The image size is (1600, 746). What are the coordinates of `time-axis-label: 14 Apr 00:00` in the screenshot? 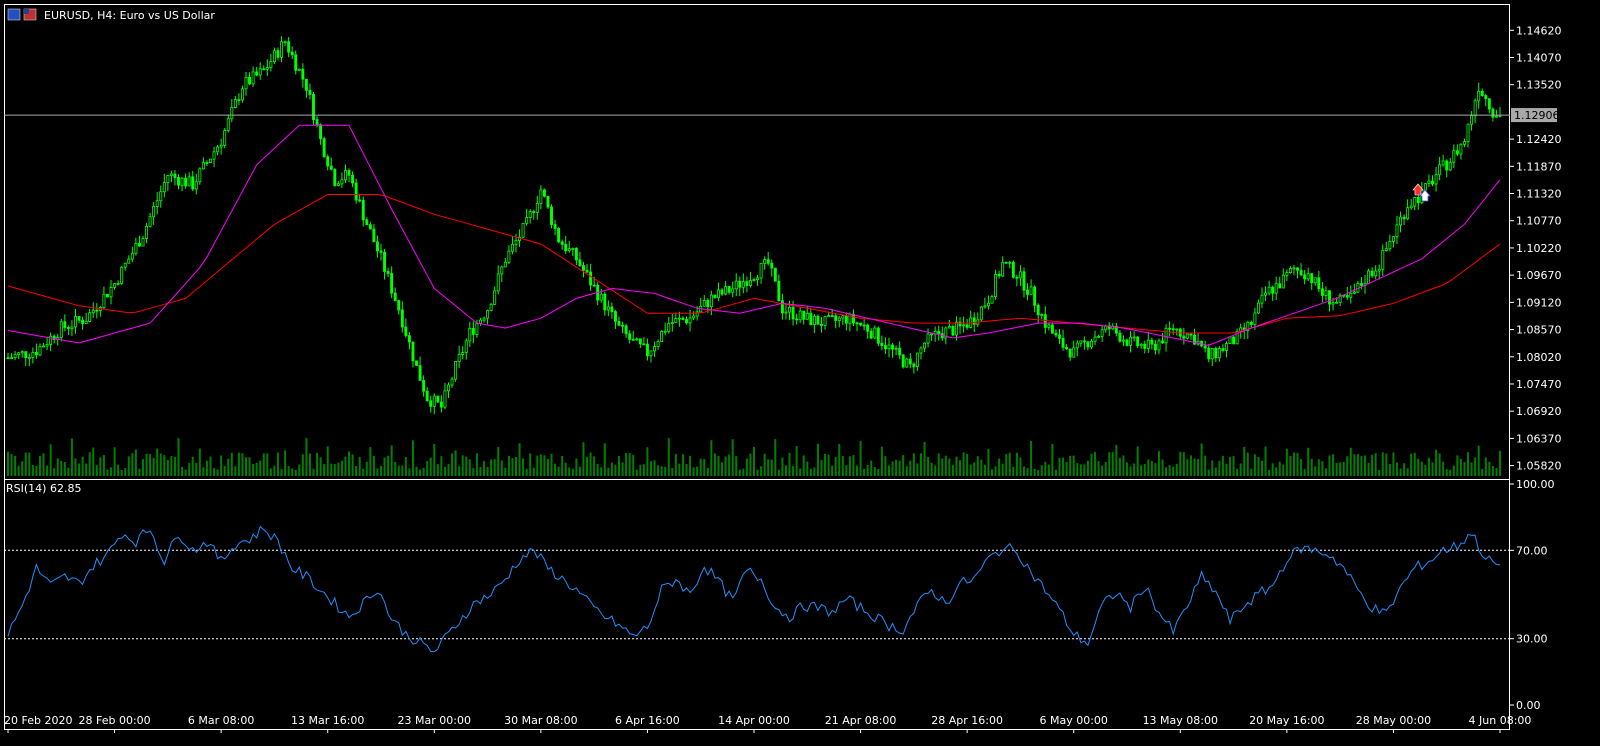 It's located at (754, 720).